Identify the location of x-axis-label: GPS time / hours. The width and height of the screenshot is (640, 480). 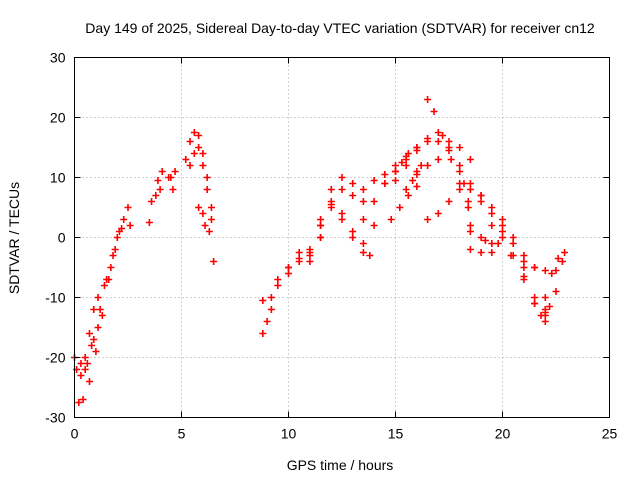
(340, 465).